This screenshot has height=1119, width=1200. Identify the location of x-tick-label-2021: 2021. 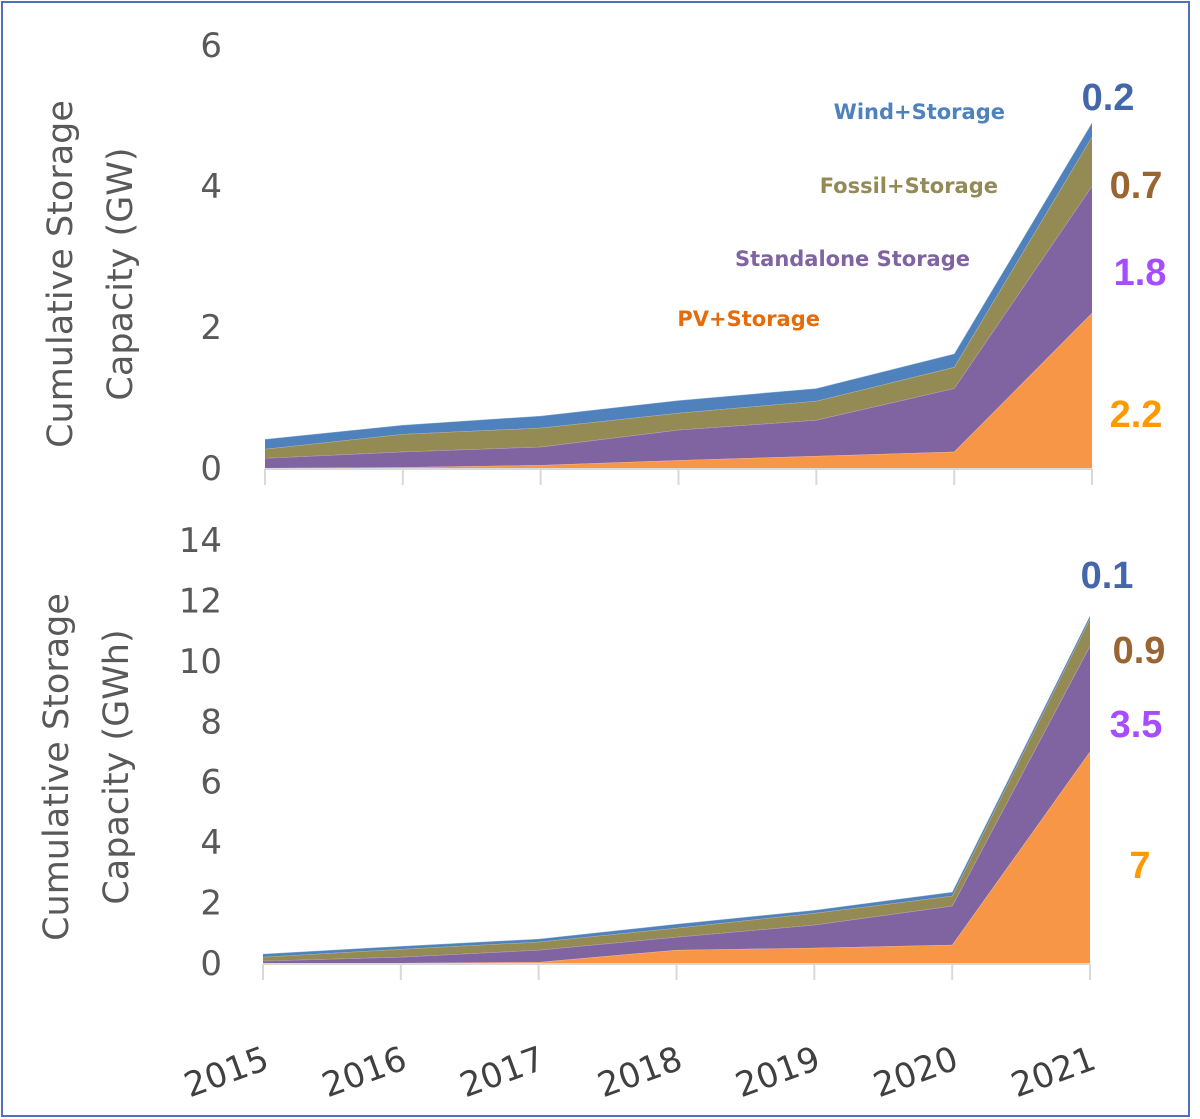
(1053, 1072).